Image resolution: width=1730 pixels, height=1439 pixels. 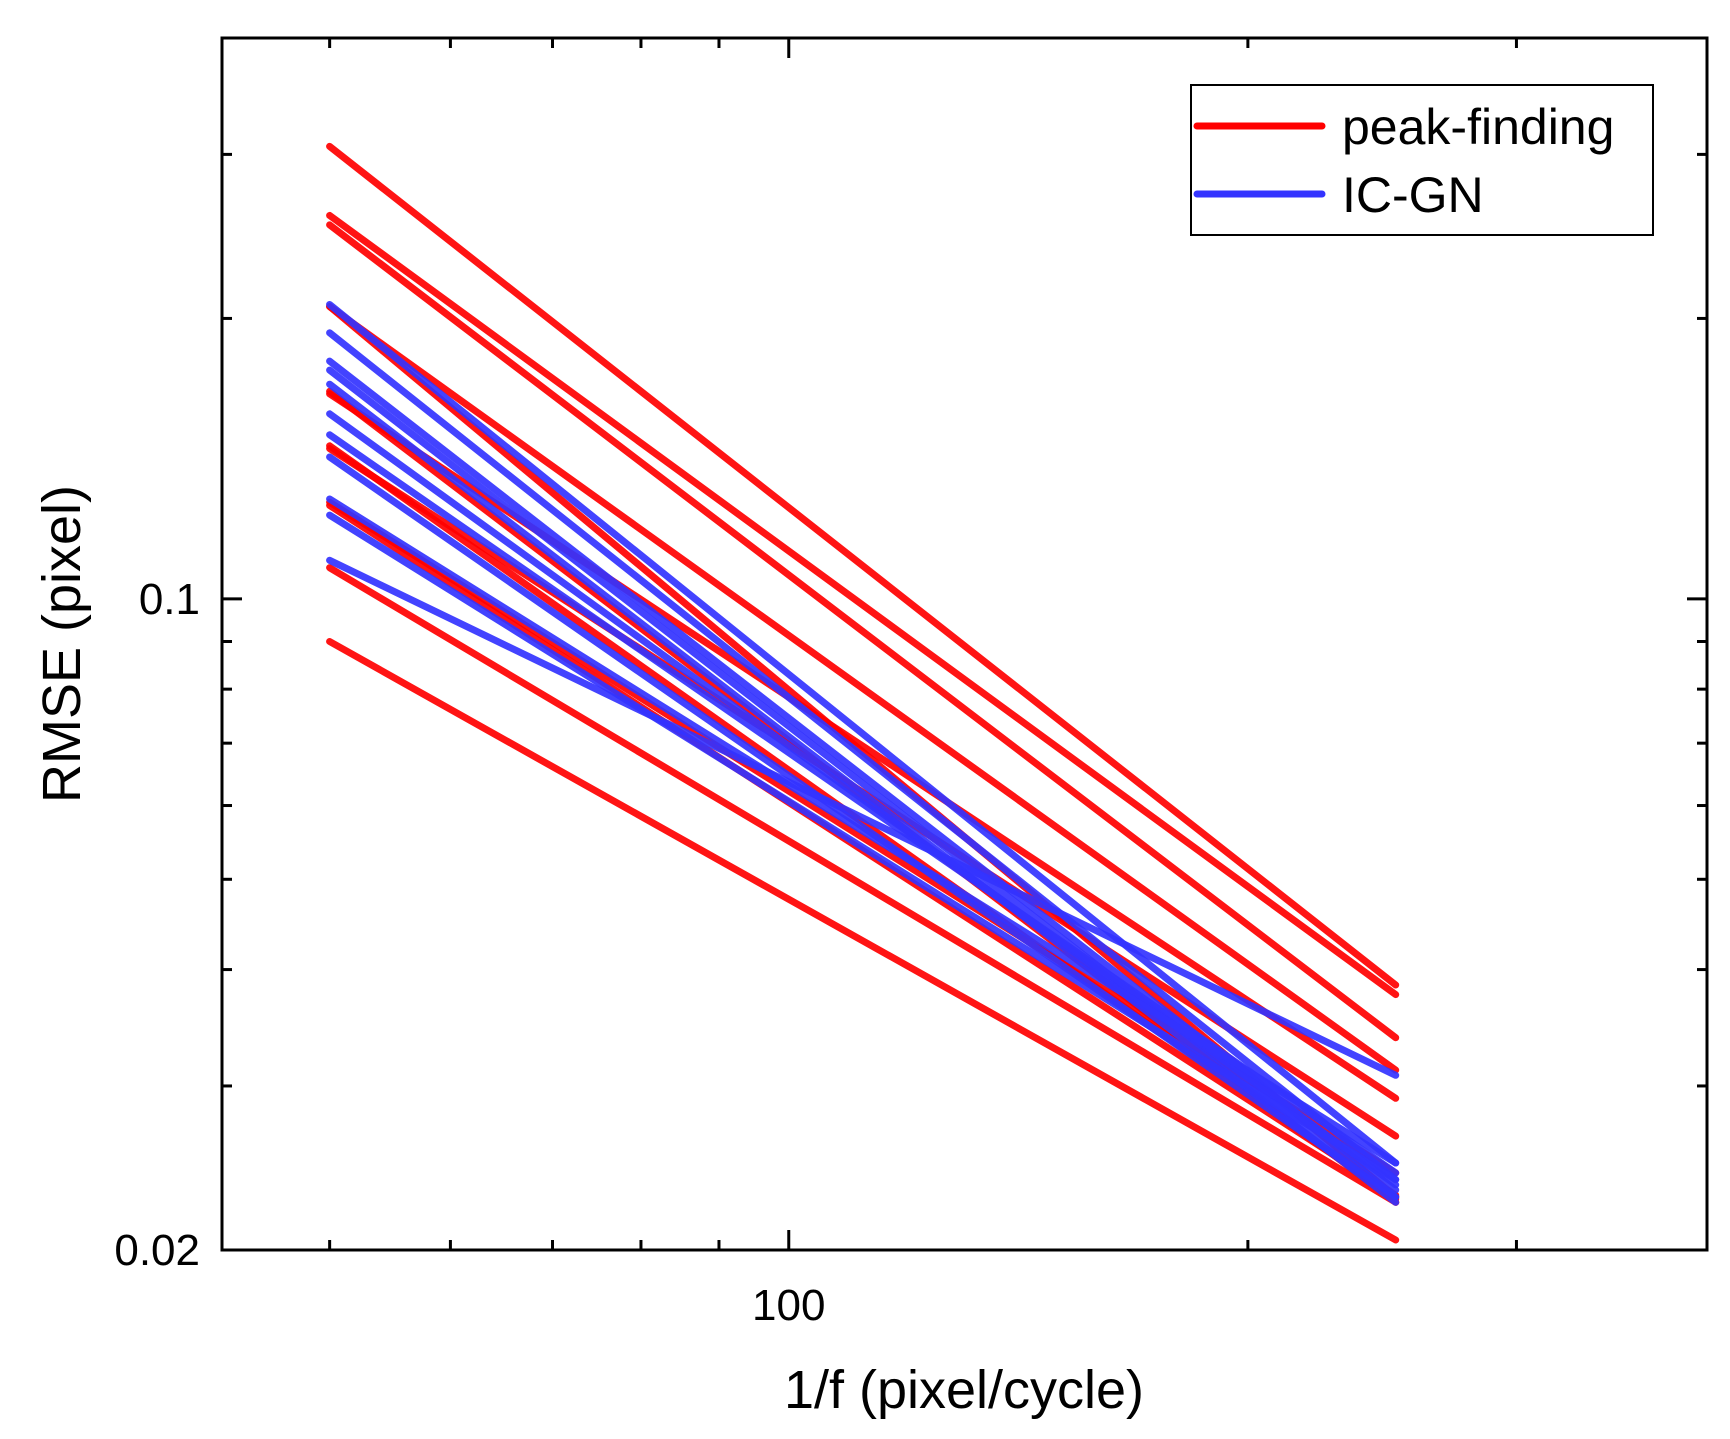 What do you see at coordinates (62, 644) in the screenshot?
I see `y-axis-title: RMSE (pixel)` at bounding box center [62, 644].